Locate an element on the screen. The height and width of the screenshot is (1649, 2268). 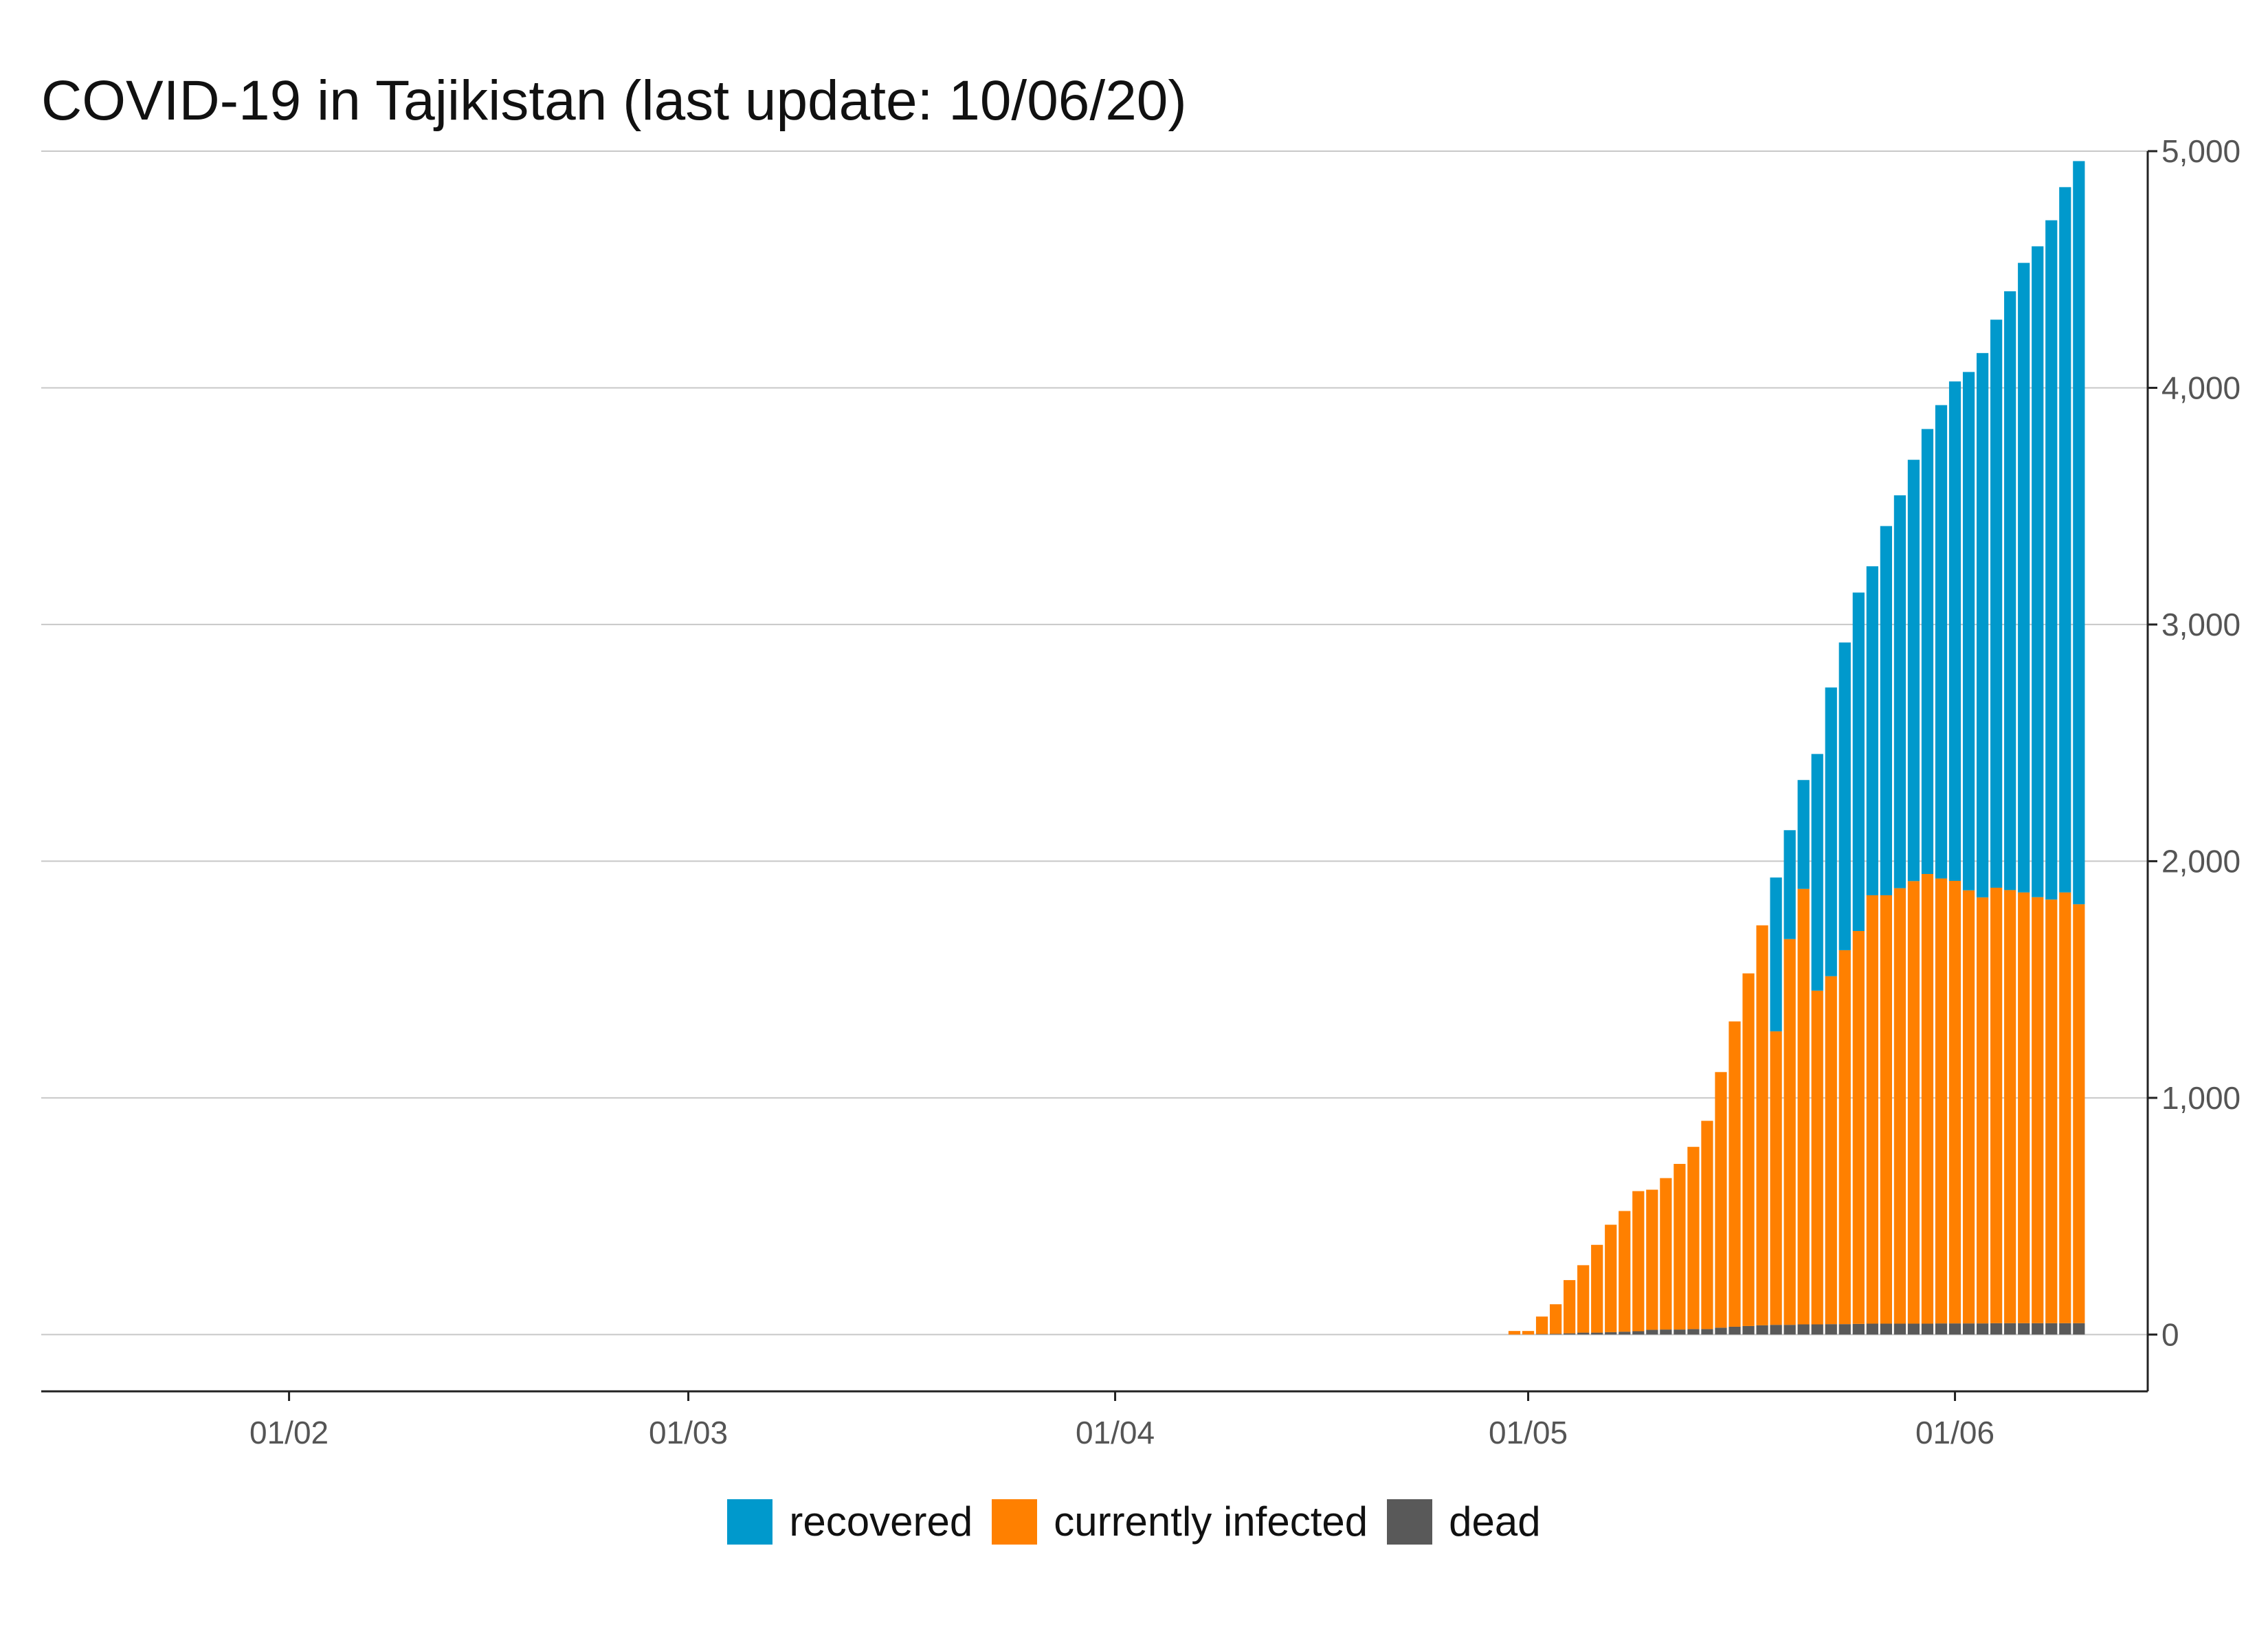
x-tick-label-4: 01/06 is located at coordinates (1955, 1433).